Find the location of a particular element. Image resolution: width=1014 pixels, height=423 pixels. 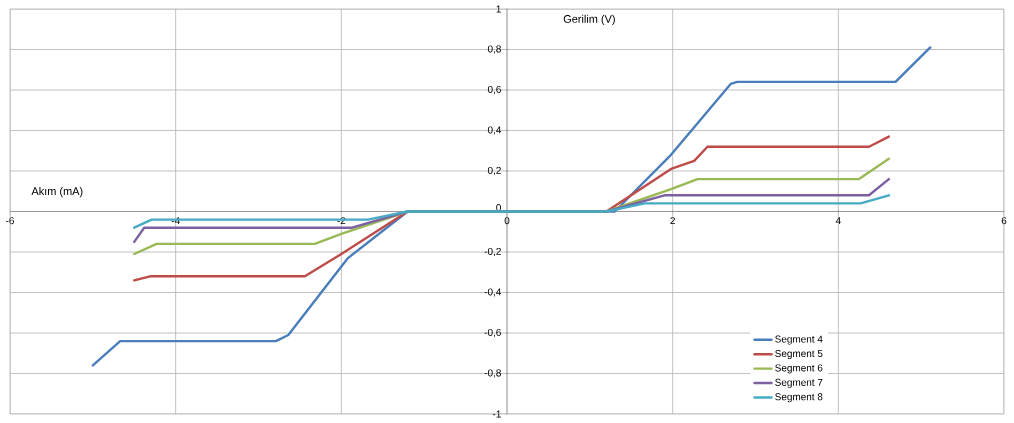

x-tick-label: 0 is located at coordinates (507, 221).